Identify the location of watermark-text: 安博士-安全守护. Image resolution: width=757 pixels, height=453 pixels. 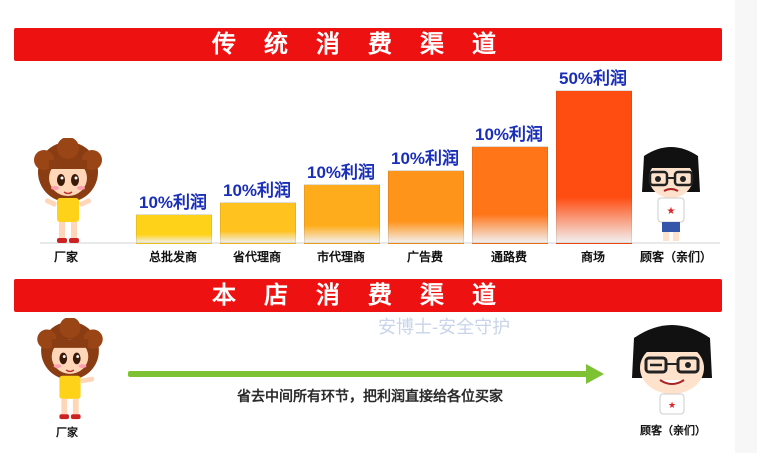
(444, 327).